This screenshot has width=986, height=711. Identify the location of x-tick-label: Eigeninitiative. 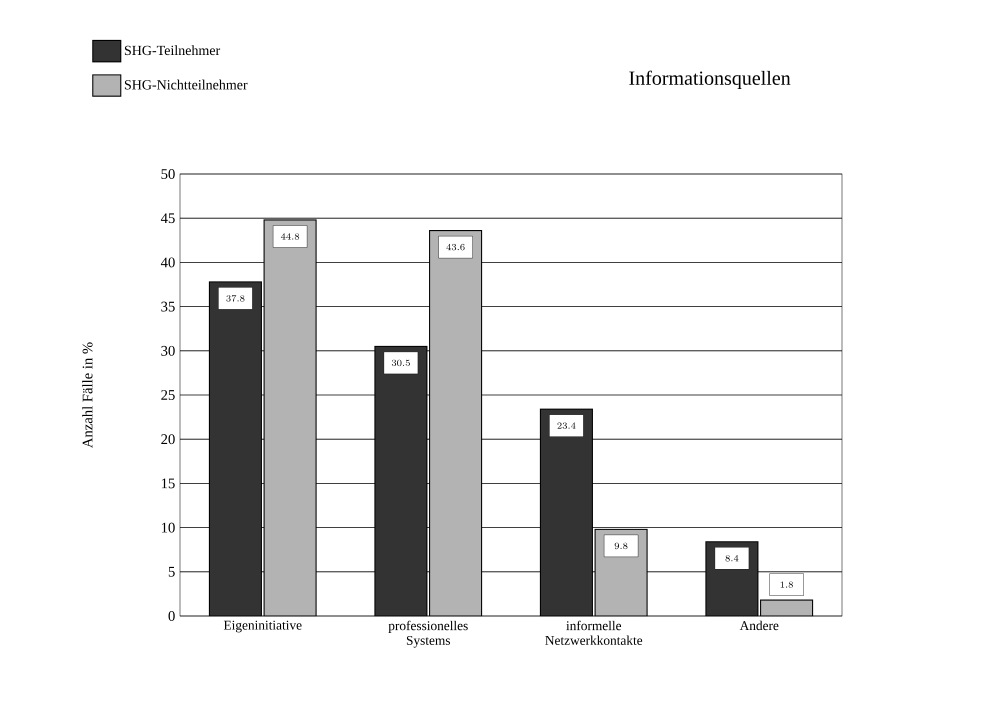
(263, 626).